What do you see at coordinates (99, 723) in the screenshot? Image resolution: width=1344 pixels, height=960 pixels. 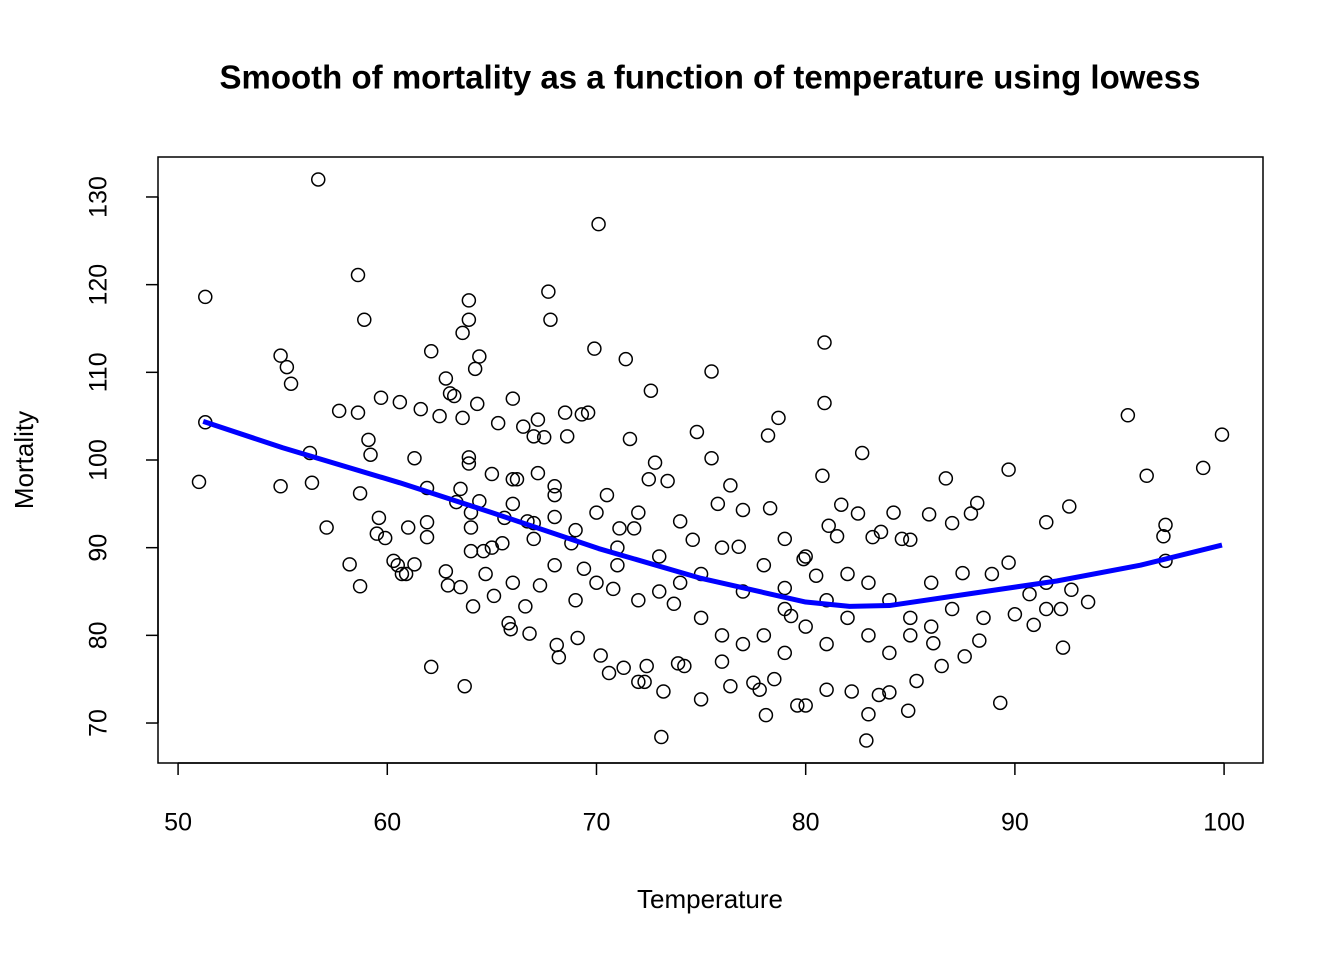 I see `y-tick-label: 70` at bounding box center [99, 723].